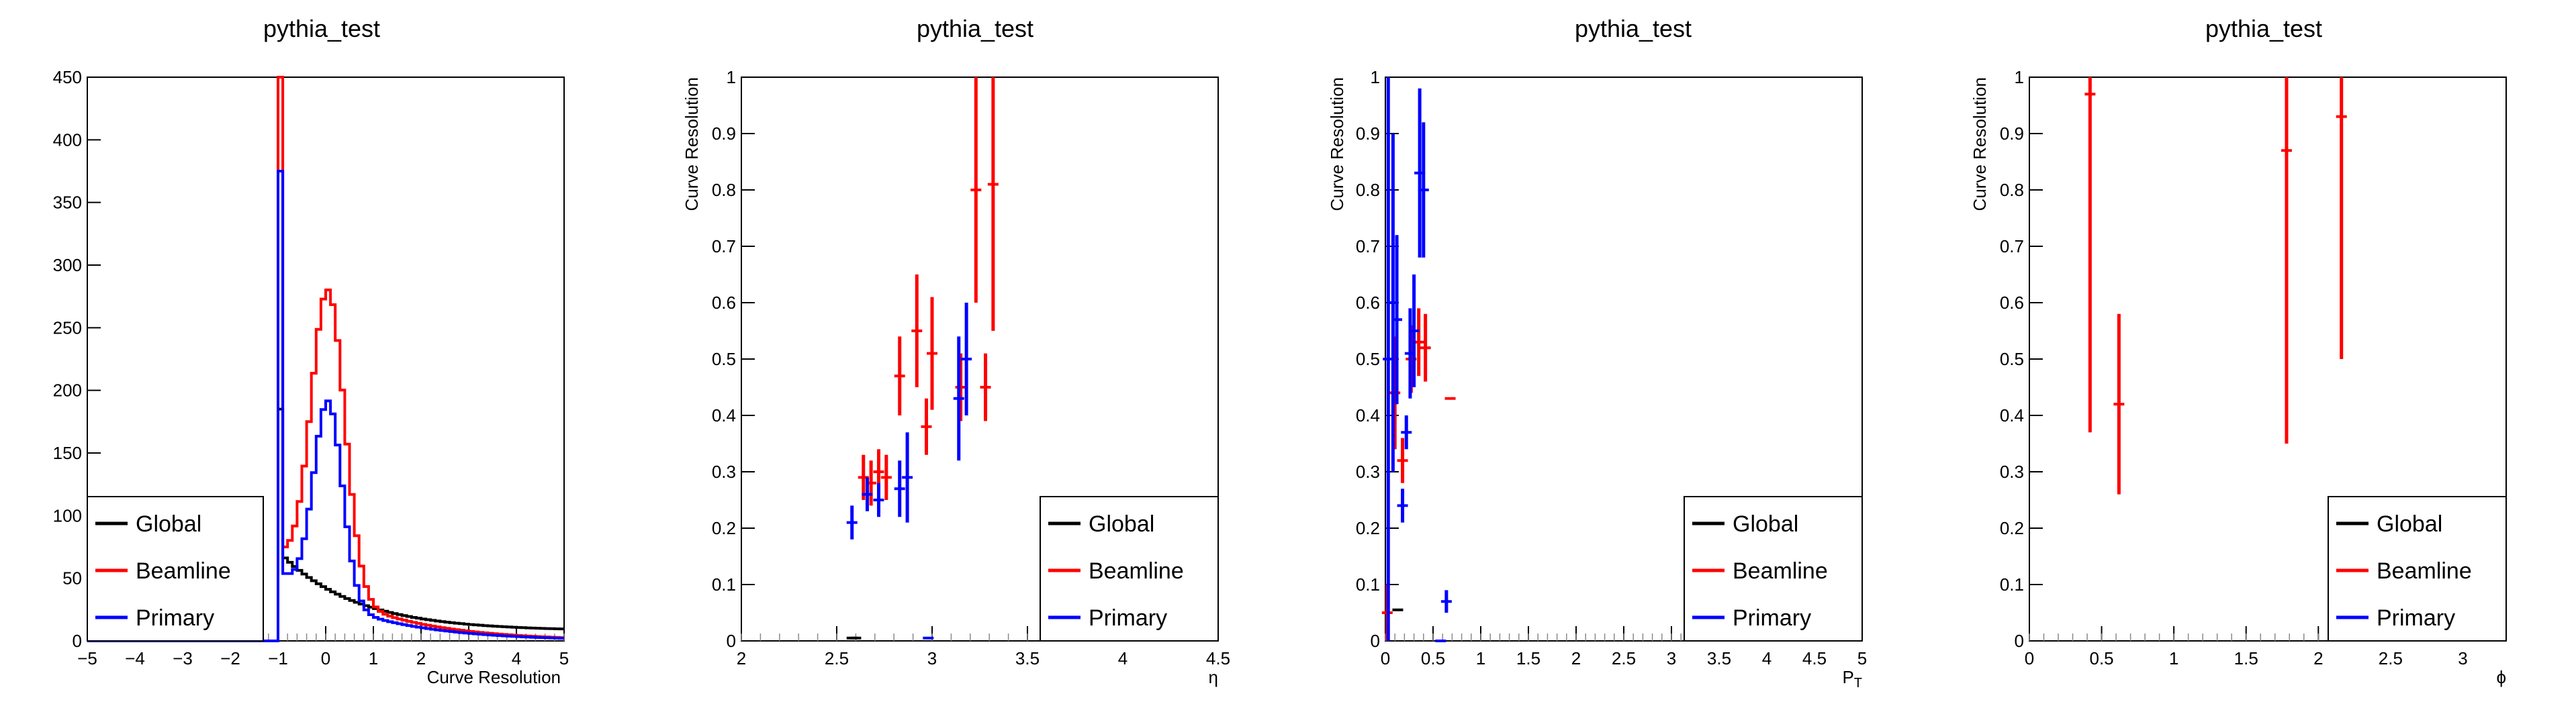  I want to click on x-tick-label: −5, so click(87, 658).